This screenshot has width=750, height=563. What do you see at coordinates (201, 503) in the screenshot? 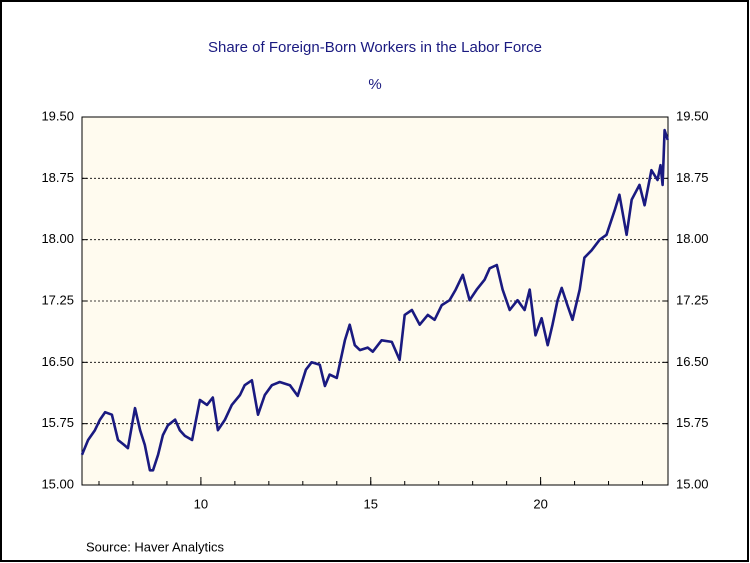
I see `x-tick-label: 10` at bounding box center [201, 503].